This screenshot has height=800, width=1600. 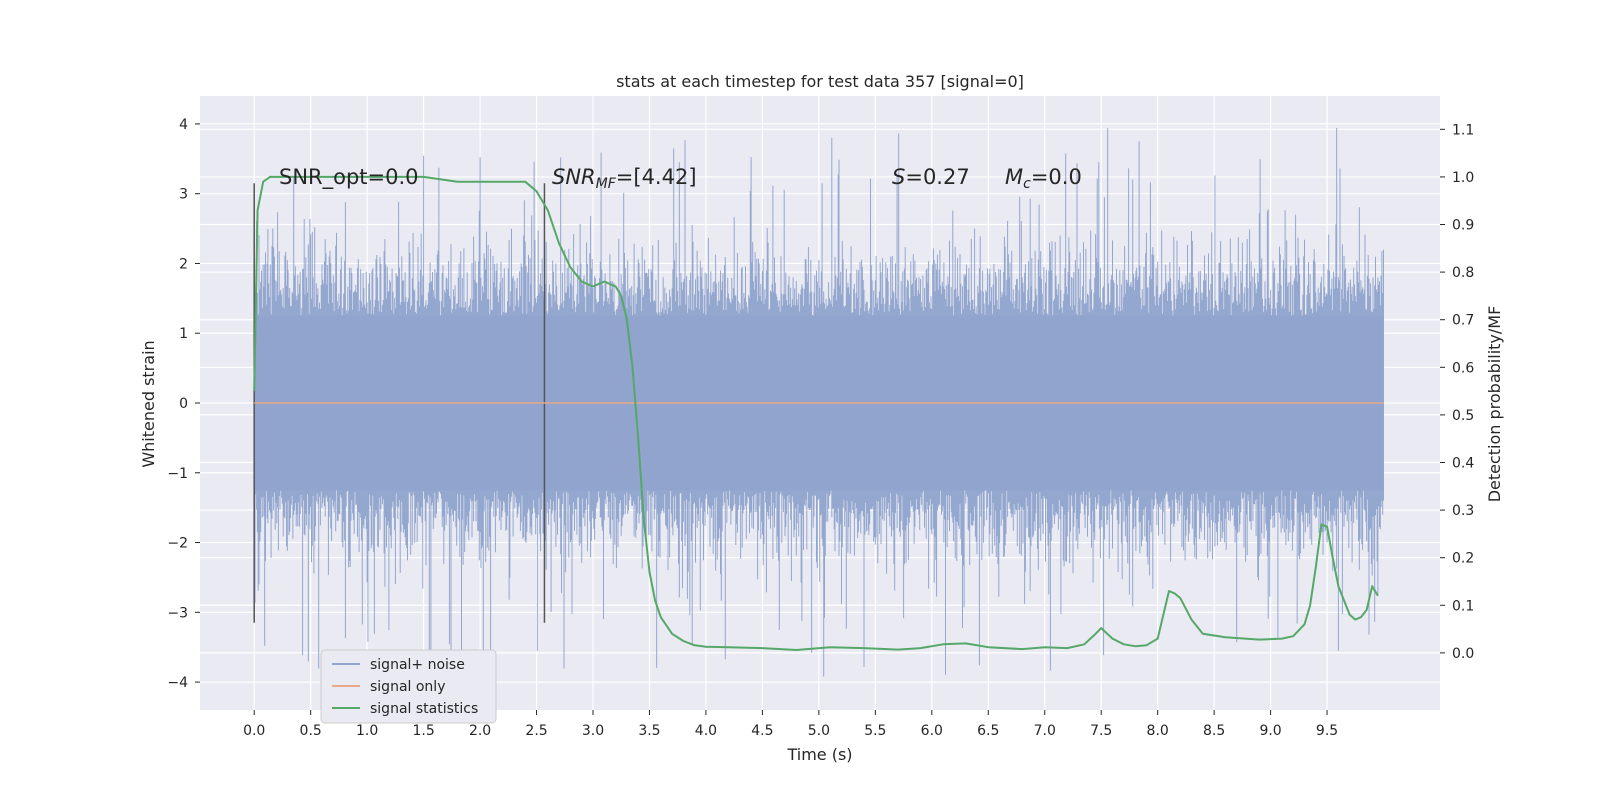 What do you see at coordinates (937, 177) in the screenshot?
I see `annotation-s-value: =0.27` at bounding box center [937, 177].